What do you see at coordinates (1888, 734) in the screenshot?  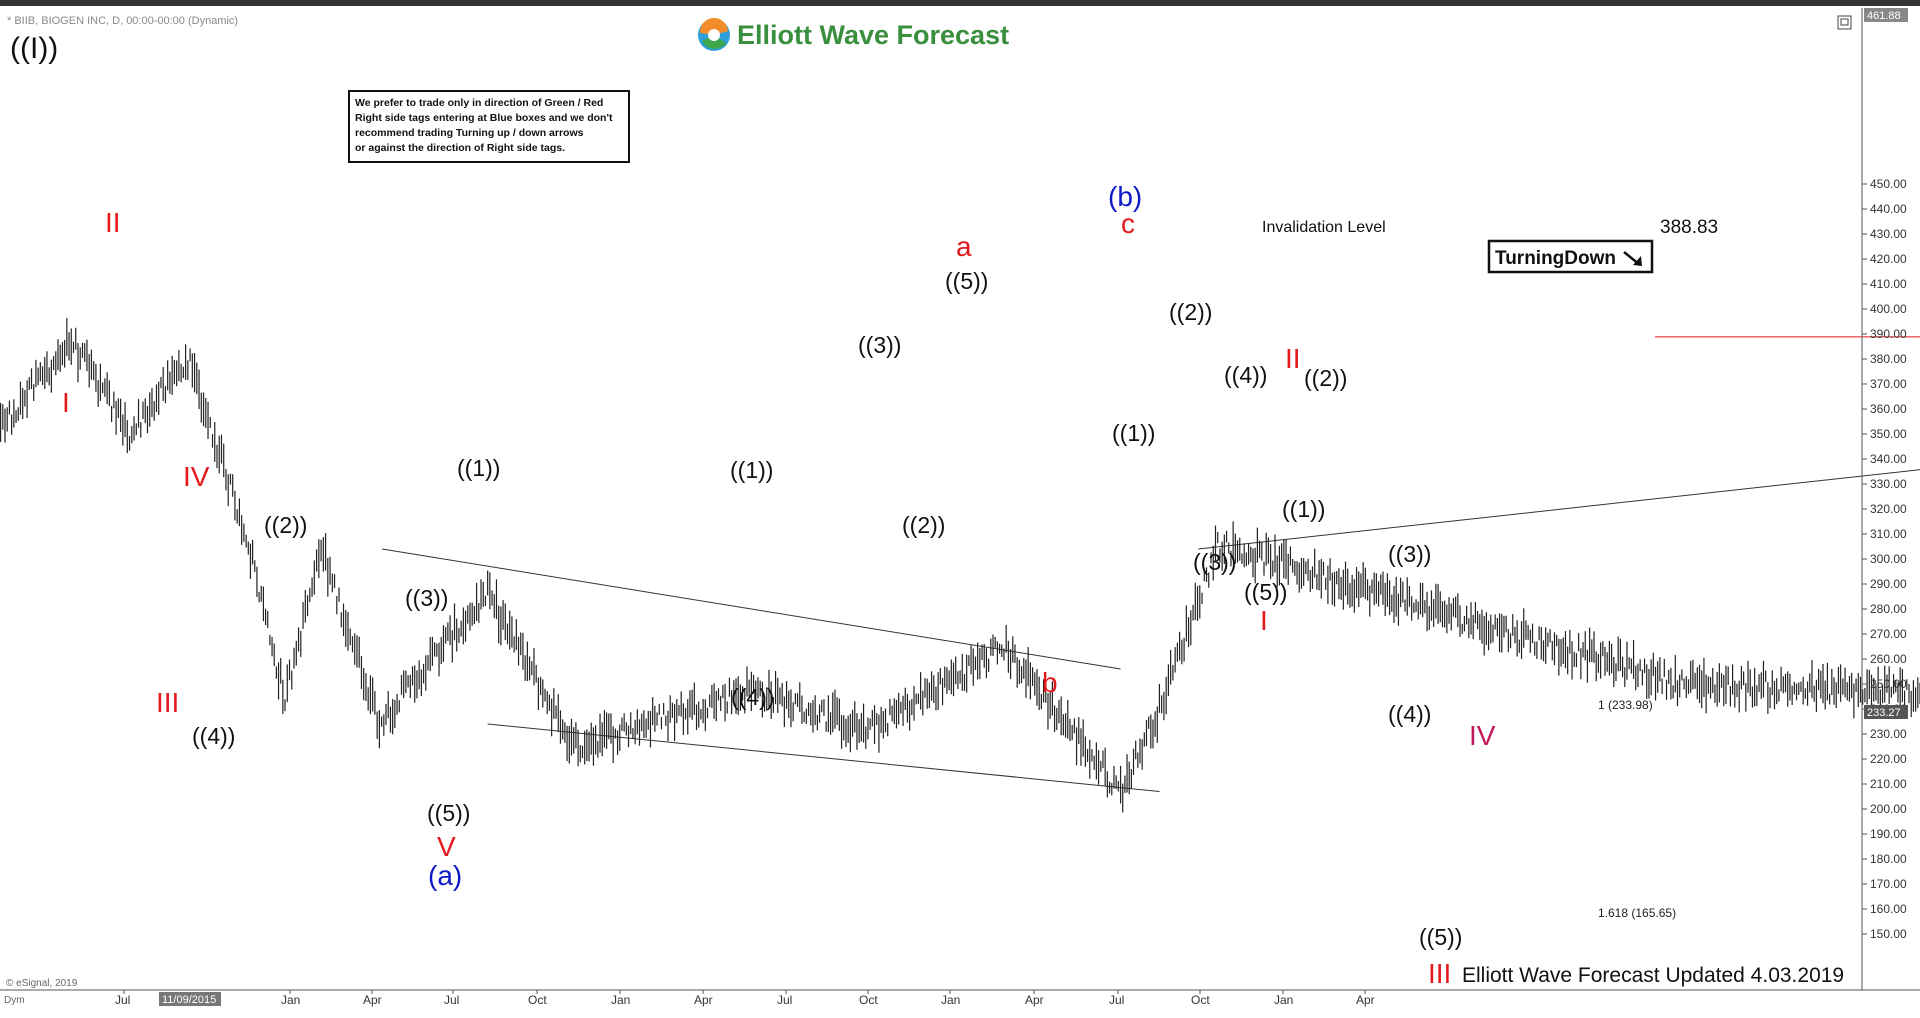 I see `y-tick-label: 230.00` at bounding box center [1888, 734].